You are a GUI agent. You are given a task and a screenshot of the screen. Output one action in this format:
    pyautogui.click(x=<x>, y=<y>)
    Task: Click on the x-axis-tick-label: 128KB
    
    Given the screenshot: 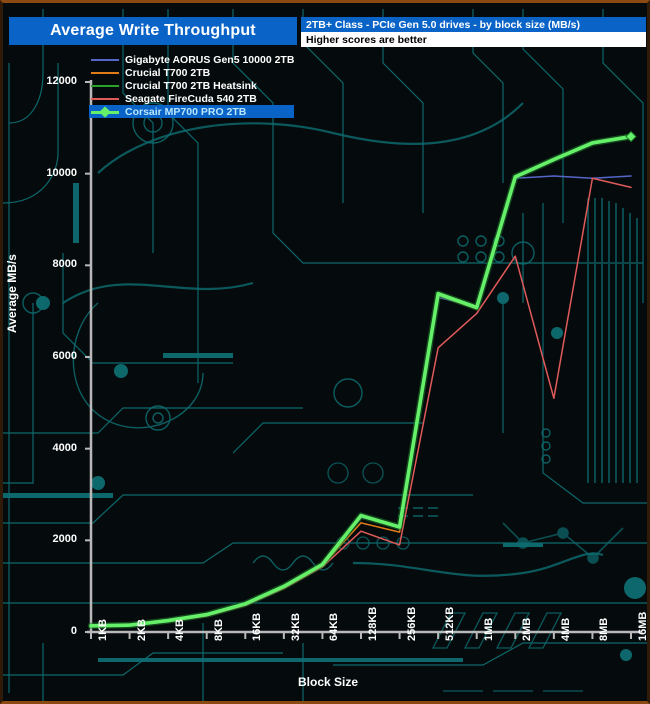 What is the action you would take?
    pyautogui.click(x=373, y=623)
    